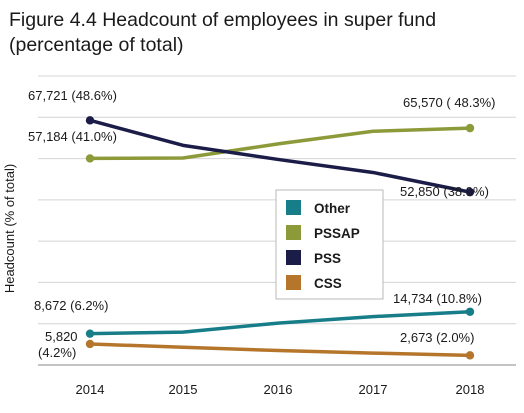 The image size is (524, 413). Describe the element at coordinates (280, 323) in the screenshot. I see `series-line-other` at that location.